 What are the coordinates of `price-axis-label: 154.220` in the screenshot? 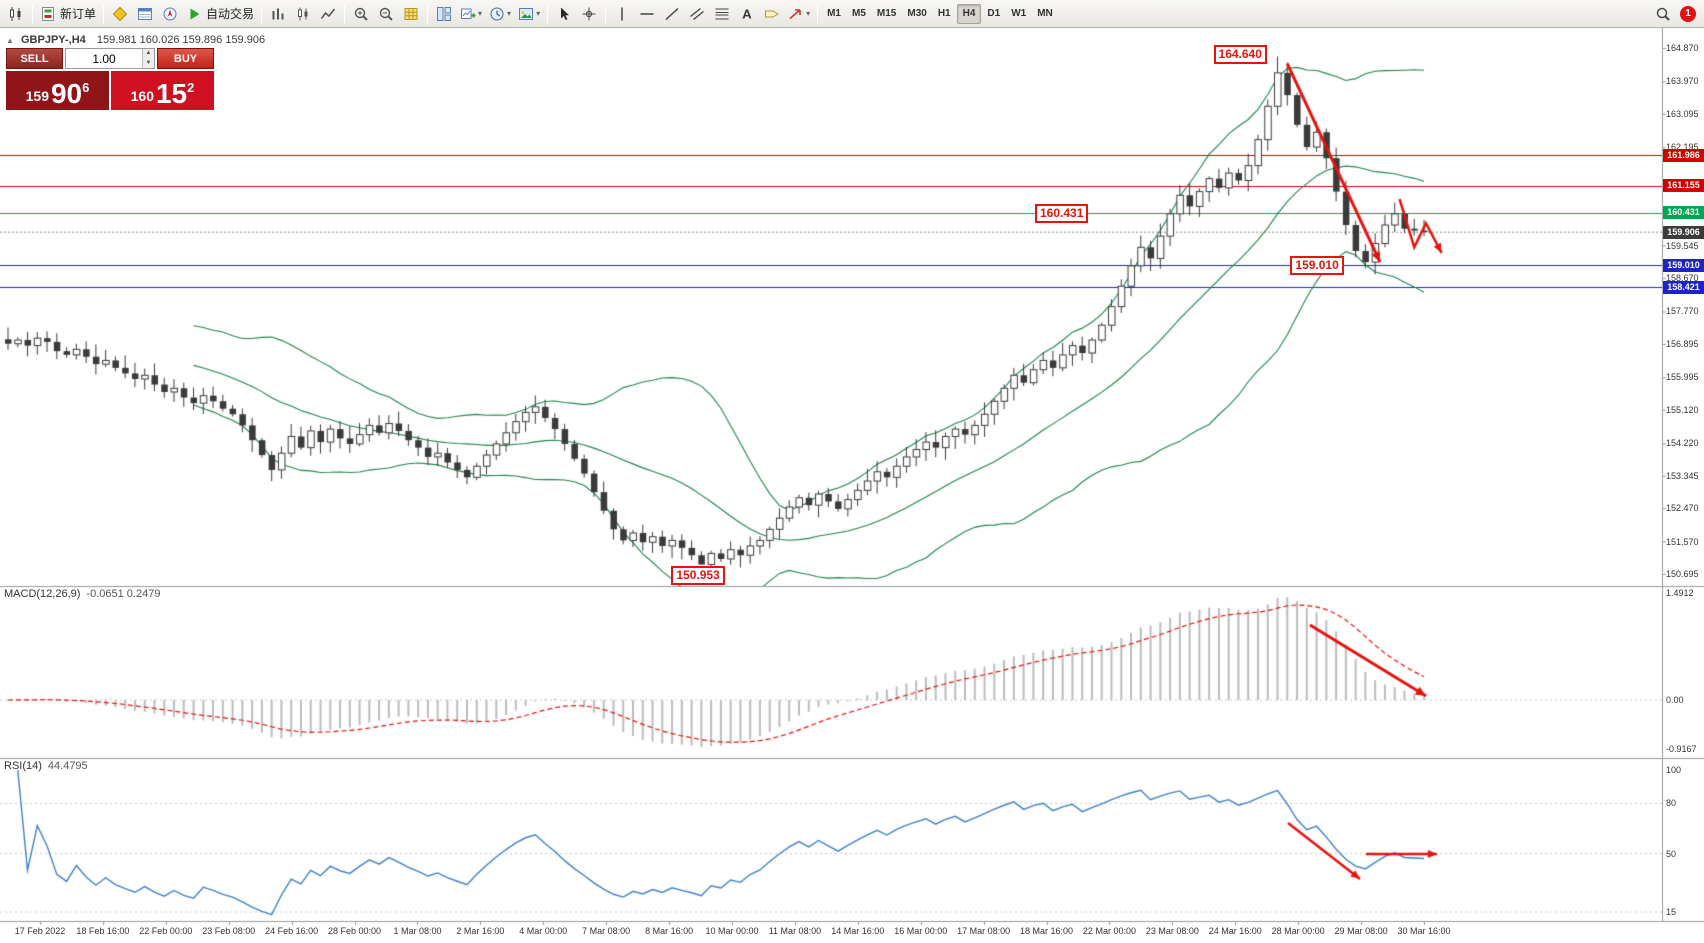 It's located at (1682, 443).